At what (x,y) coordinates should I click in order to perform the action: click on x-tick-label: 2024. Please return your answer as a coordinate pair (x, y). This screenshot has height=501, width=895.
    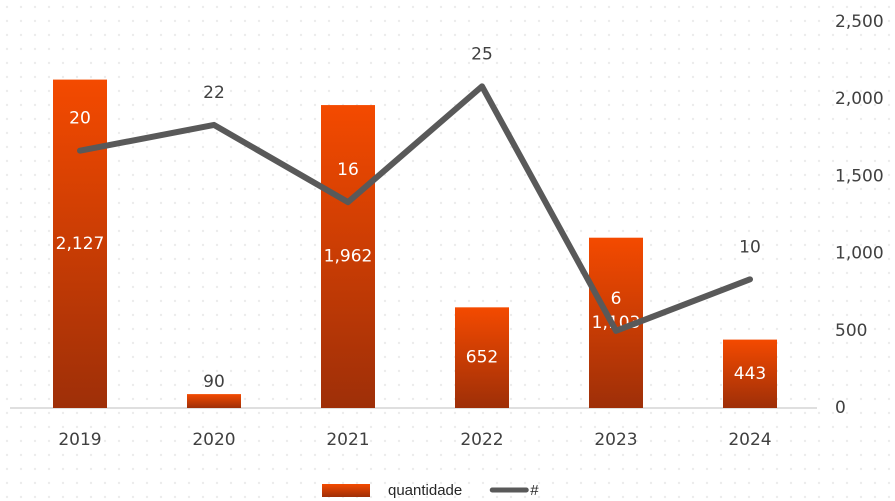
    Looking at the image, I should click on (749, 440).